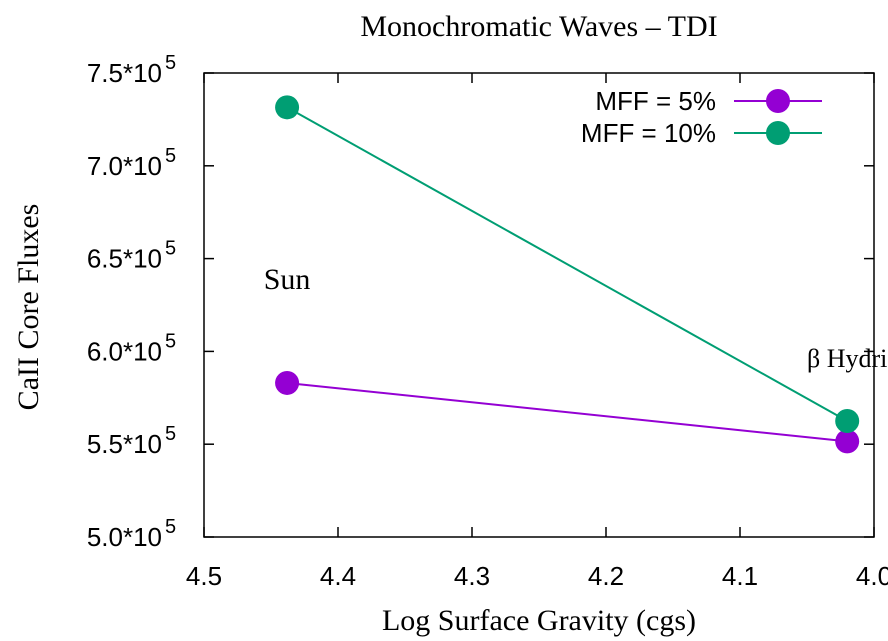  I want to click on x-tick-label: 4.5, so click(204, 576).